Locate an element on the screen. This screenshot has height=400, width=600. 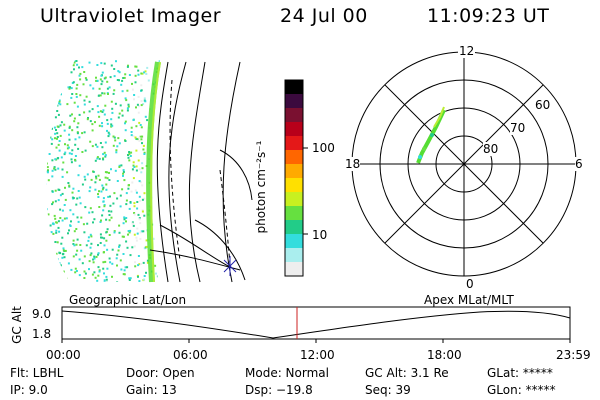
status-door: Door: Open is located at coordinates (160, 373).